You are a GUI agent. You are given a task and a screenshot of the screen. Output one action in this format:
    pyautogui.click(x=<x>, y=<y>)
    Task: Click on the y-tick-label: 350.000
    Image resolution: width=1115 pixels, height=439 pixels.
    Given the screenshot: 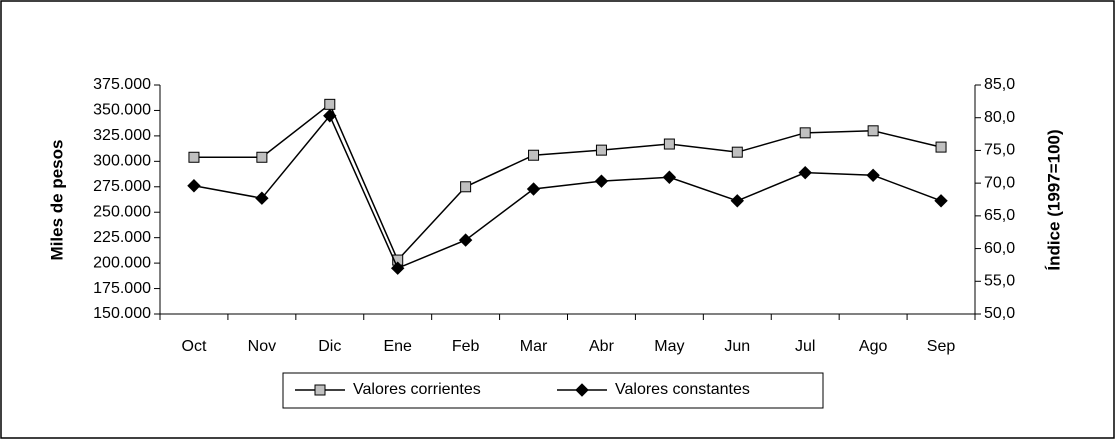 What is the action you would take?
    pyautogui.click(x=122, y=110)
    